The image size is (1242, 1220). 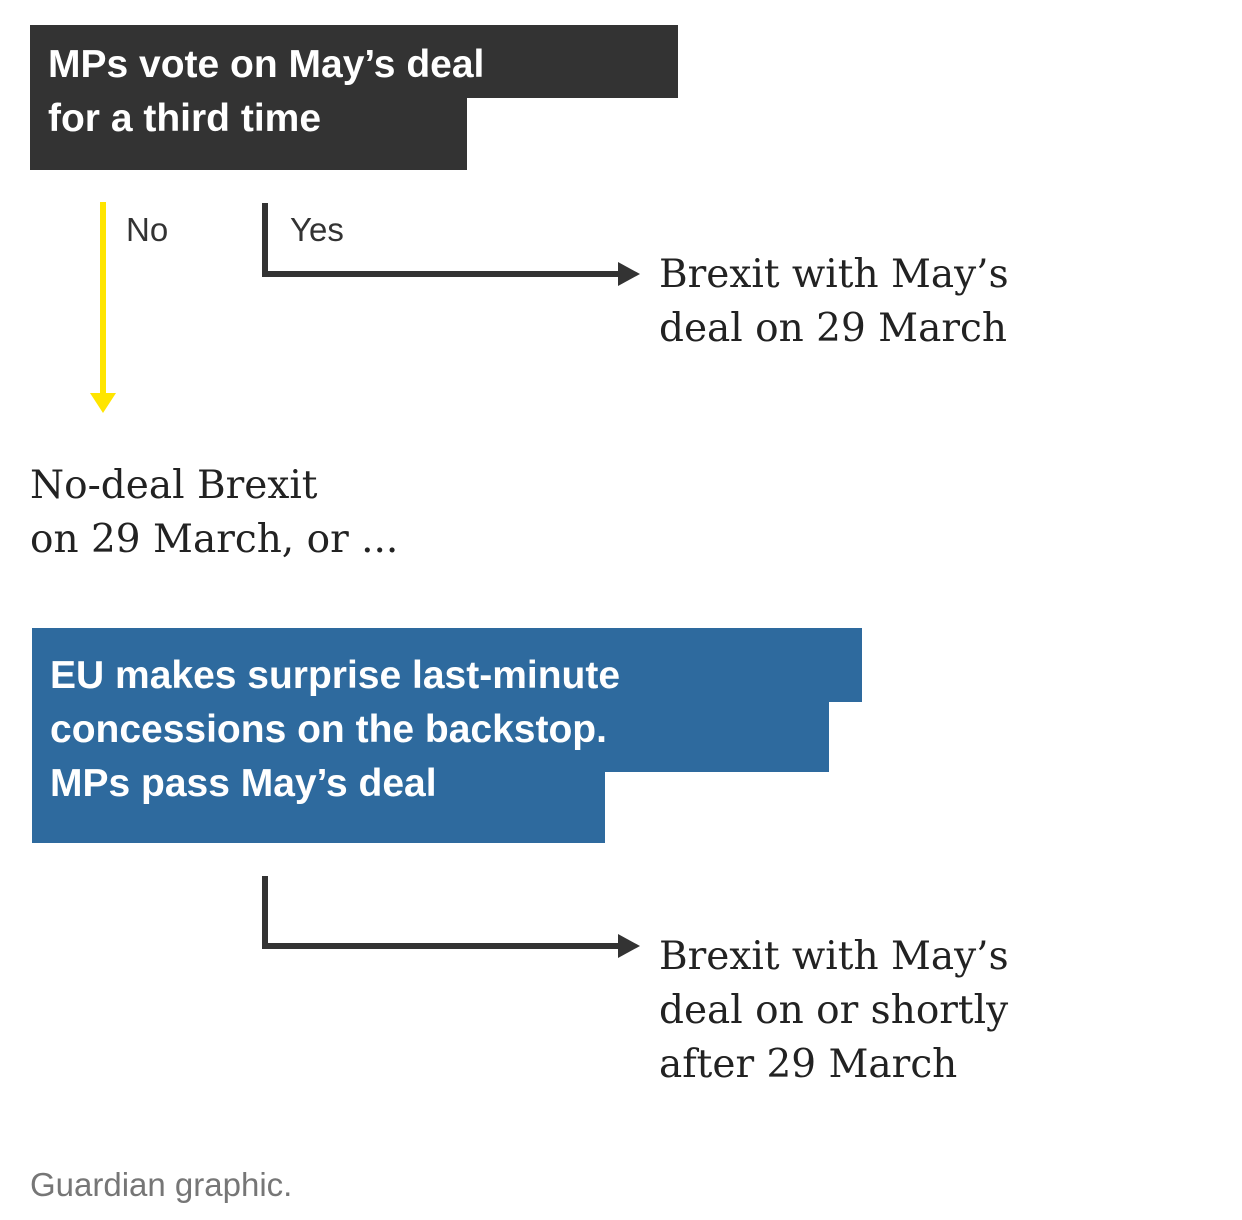 What do you see at coordinates (266, 92) in the screenshot?
I see `question-text: MPs vote on May’s deal for a third time` at bounding box center [266, 92].